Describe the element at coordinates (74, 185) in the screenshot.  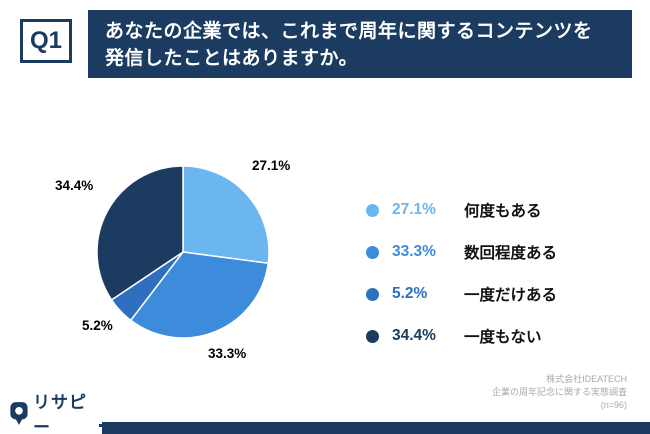
I see `pie-label-never: 34.4%` at that location.